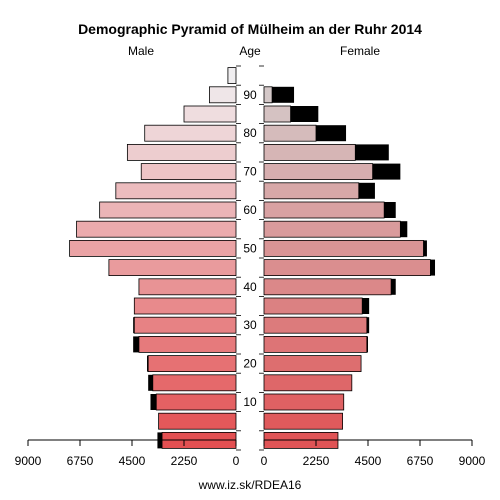  I want to click on age-tick-label: 40, so click(250, 287).